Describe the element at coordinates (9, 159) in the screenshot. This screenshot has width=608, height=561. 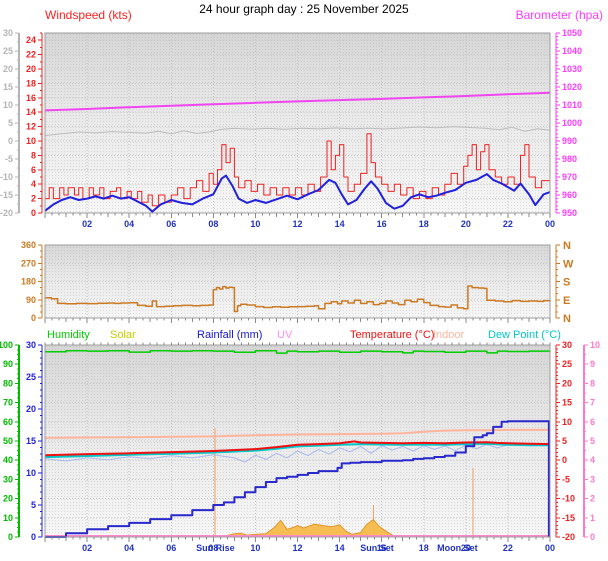
I see `svg-text: -5` at that location.